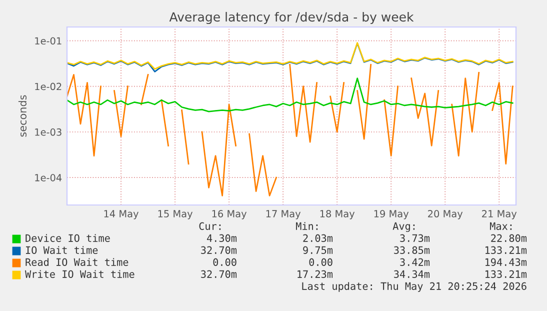  I want to click on text: Avg:, so click(403, 227).